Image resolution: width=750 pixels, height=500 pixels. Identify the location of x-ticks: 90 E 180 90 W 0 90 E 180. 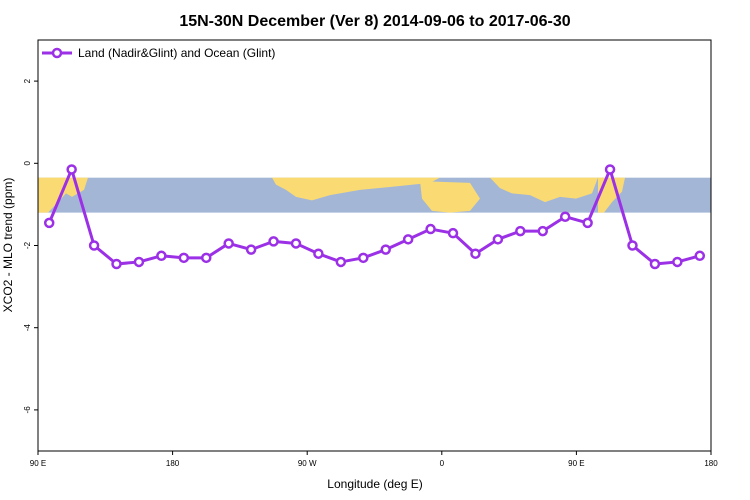
(374, 459).